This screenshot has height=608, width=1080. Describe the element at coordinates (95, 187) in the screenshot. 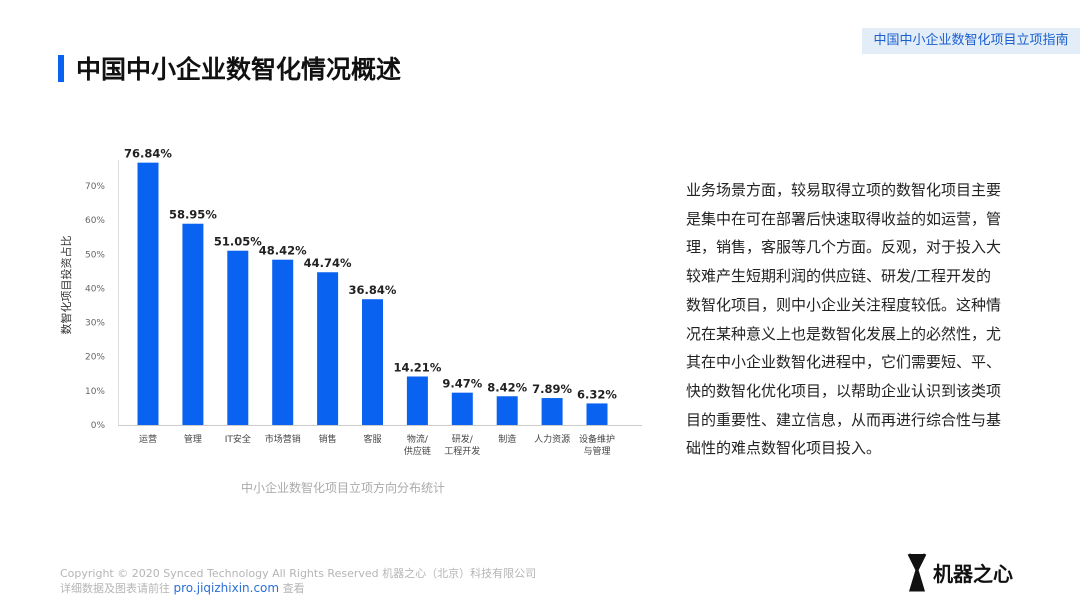

I see `y-tick-label: 70%` at that location.